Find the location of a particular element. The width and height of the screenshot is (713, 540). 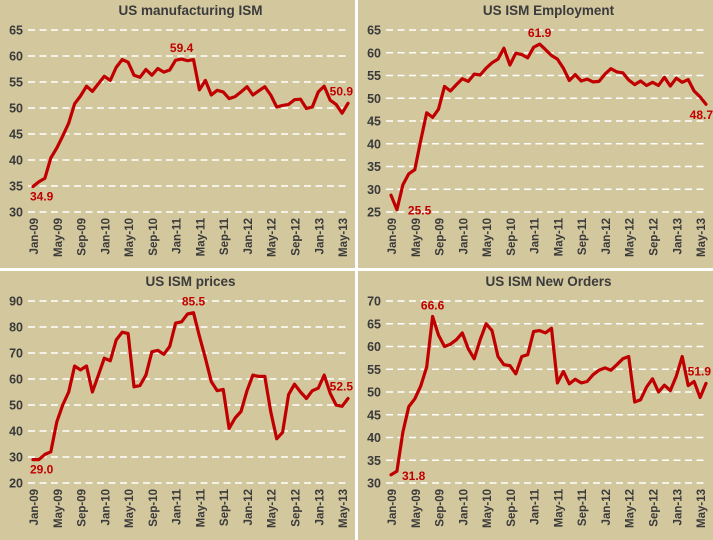

value-annotation: 31.8 is located at coordinates (414, 476).